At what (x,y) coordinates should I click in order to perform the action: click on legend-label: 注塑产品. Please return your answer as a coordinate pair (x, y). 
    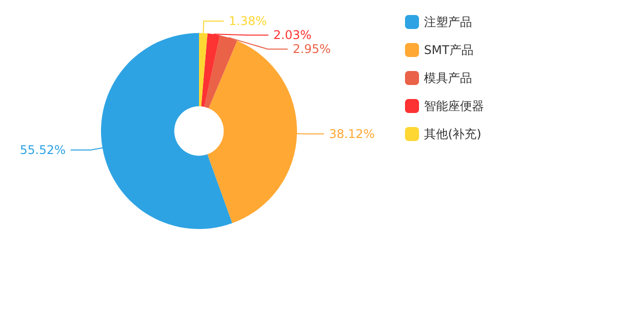
    Looking at the image, I should click on (448, 22).